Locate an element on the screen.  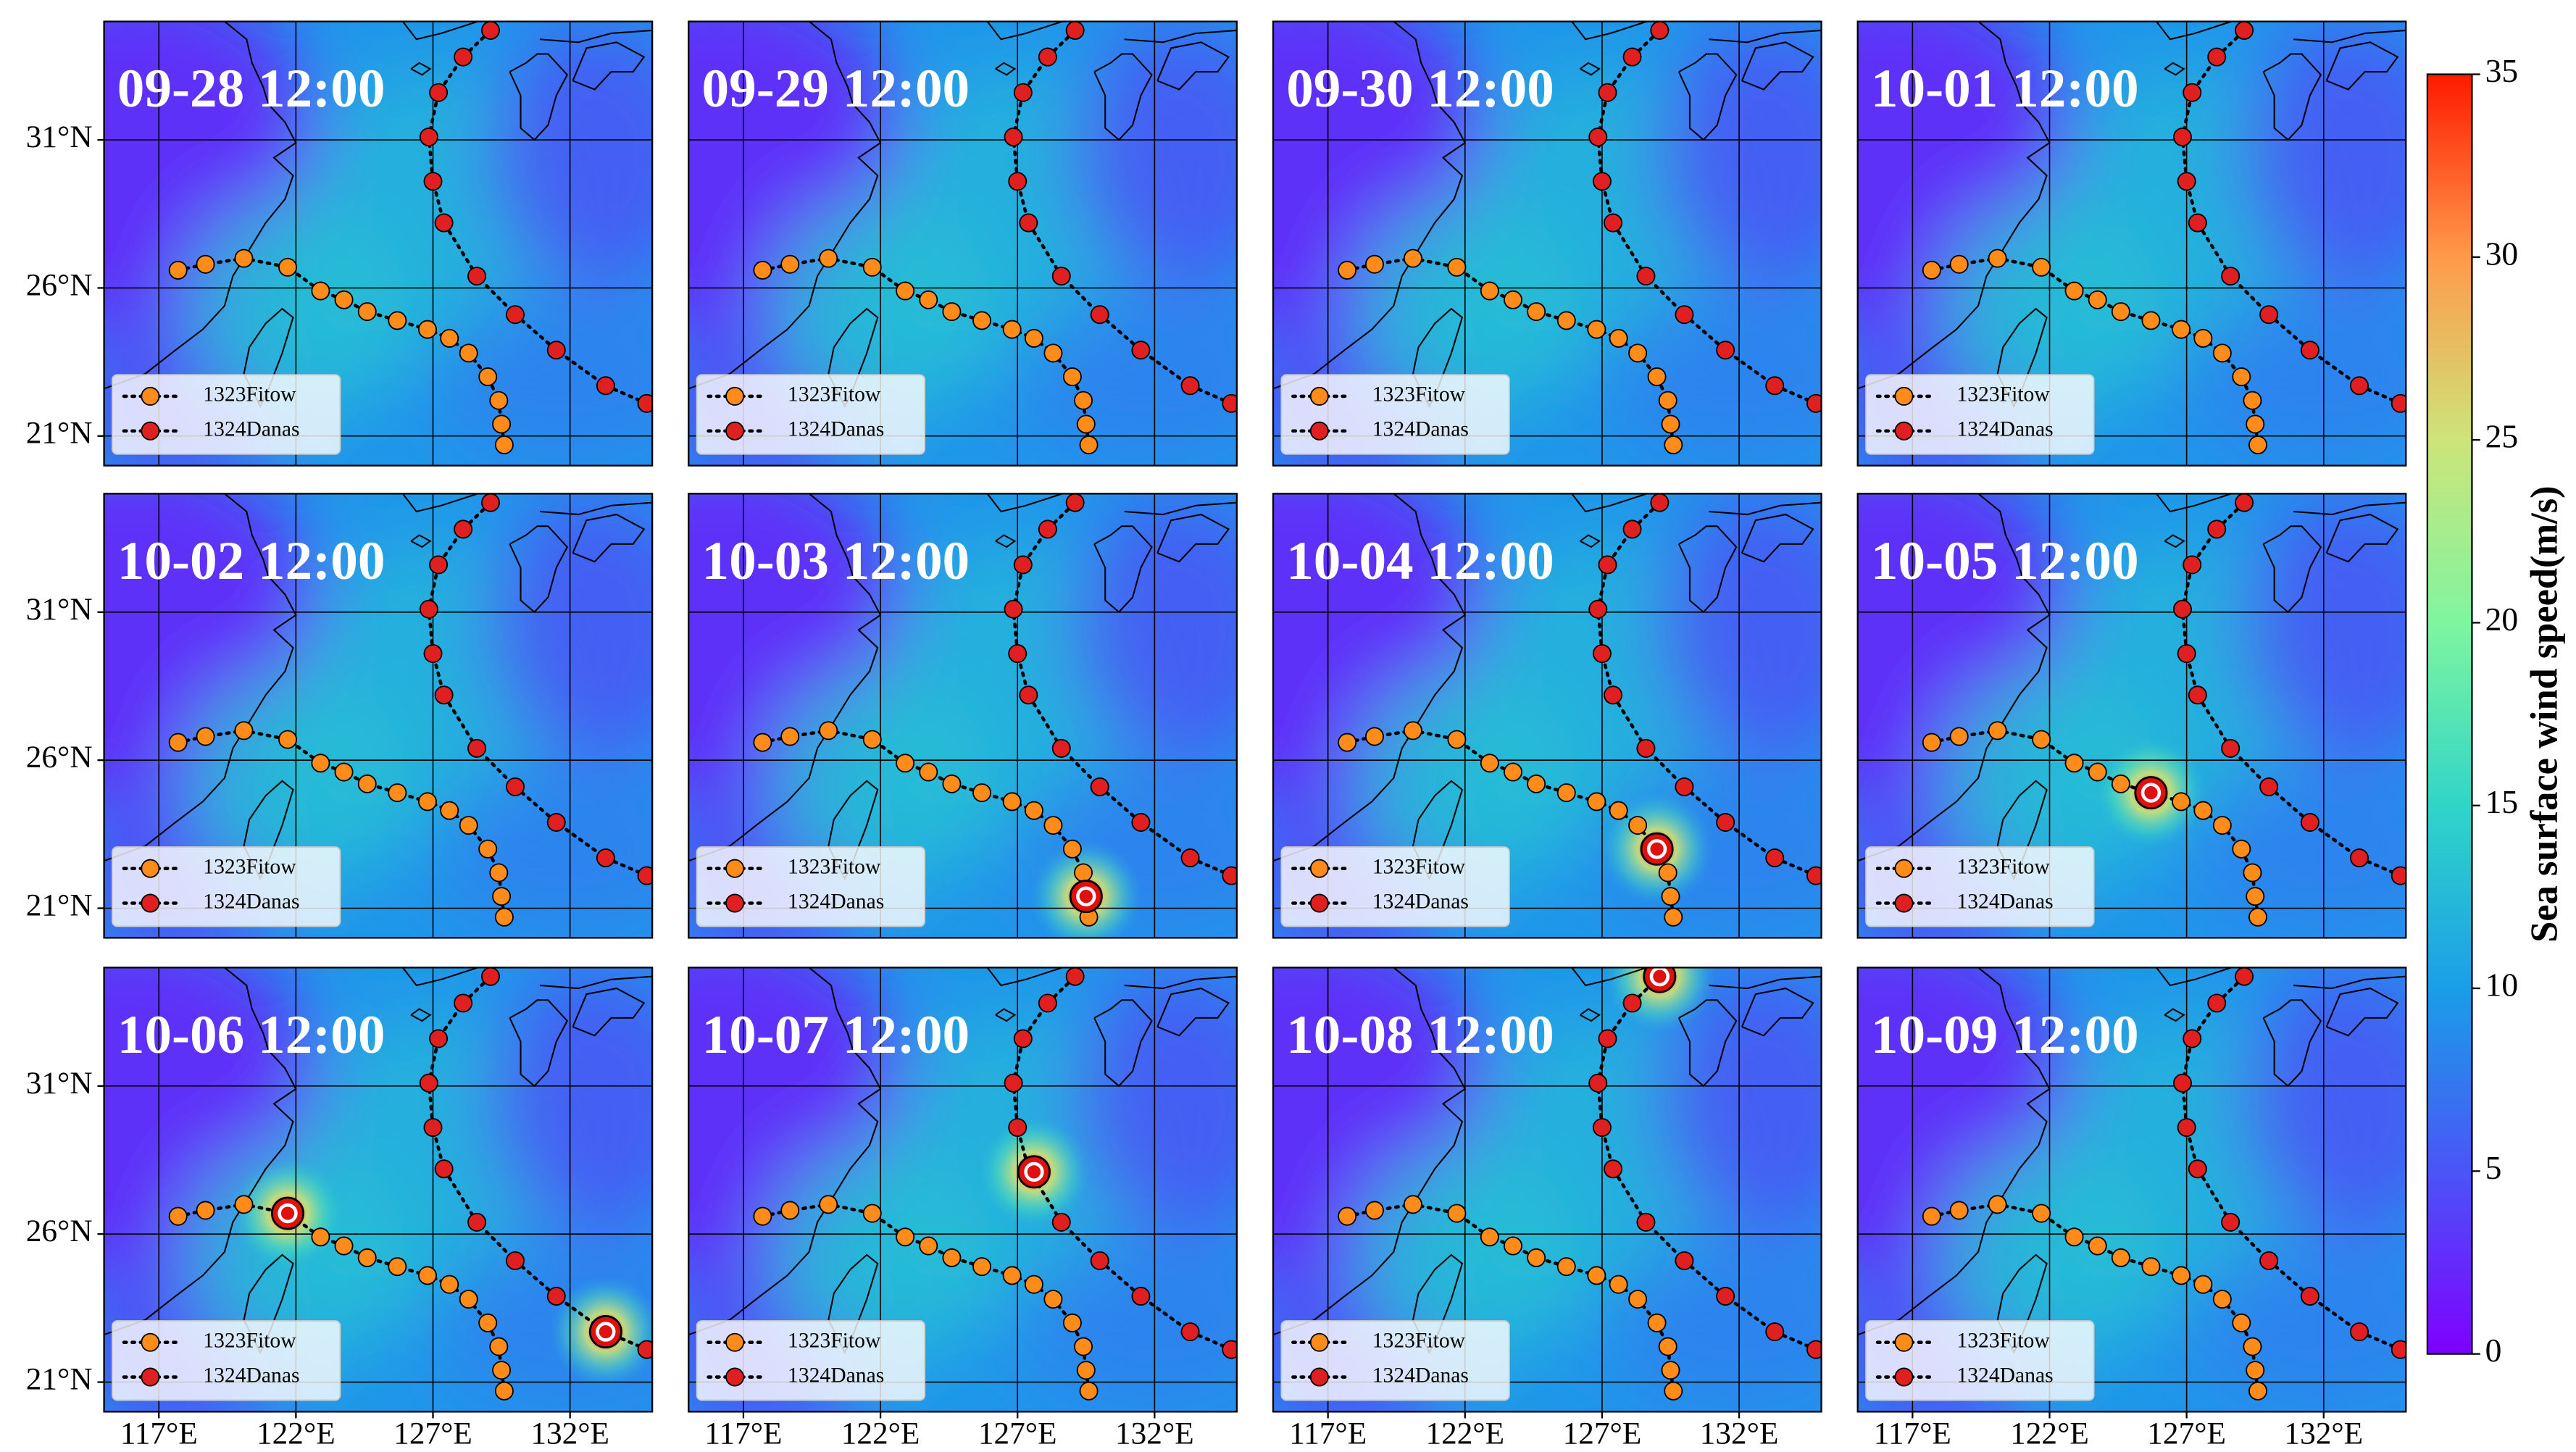
x-tick-label: 122°E is located at coordinates (2049, 1434).